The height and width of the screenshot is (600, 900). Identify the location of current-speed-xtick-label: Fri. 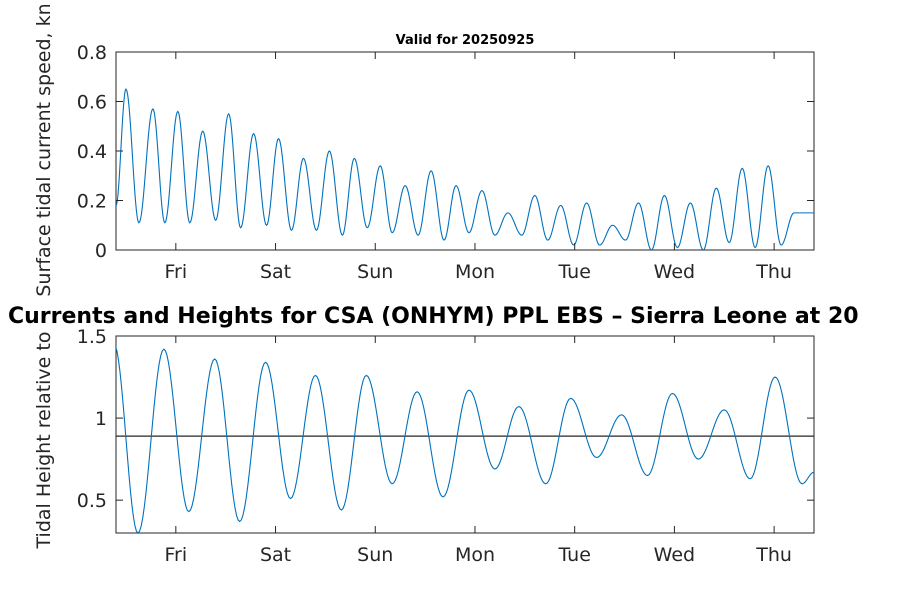
(176, 272).